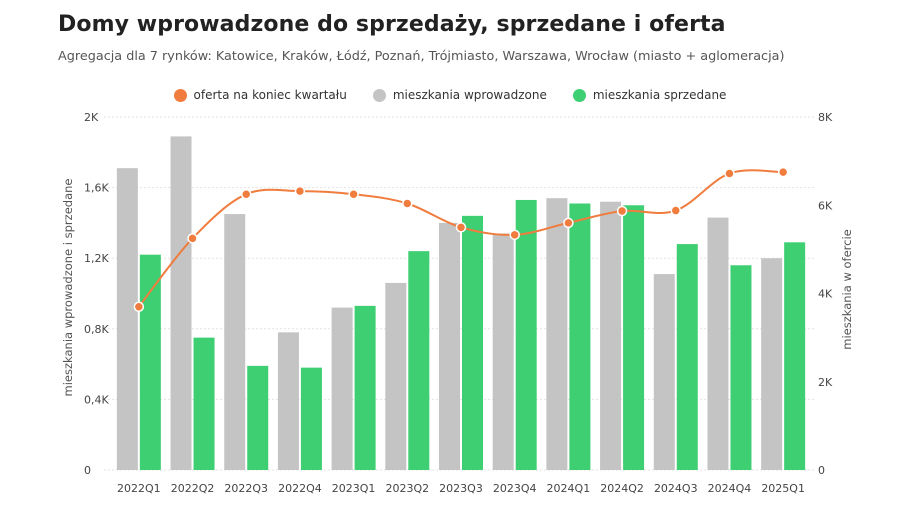 This screenshot has width=900, height=521. I want to click on legend-swatch-introduced, so click(379, 95).